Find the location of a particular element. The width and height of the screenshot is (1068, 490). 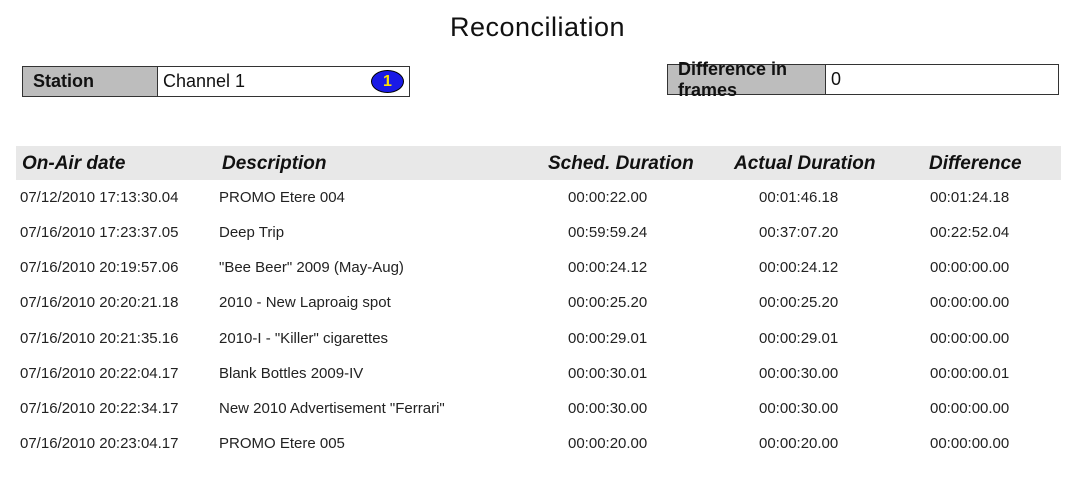

cell-description: "Bee Beer" 2009 (May-Aug) is located at coordinates (311, 267).